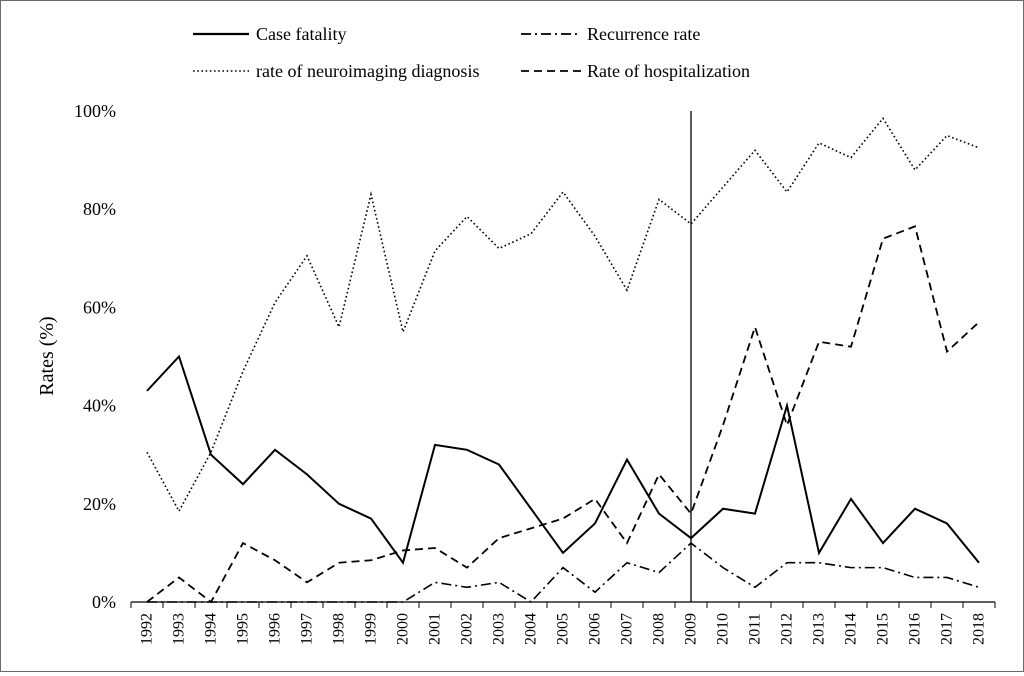 This screenshot has width=1024, height=676. I want to click on x-tick-label: 2014, so click(851, 629).